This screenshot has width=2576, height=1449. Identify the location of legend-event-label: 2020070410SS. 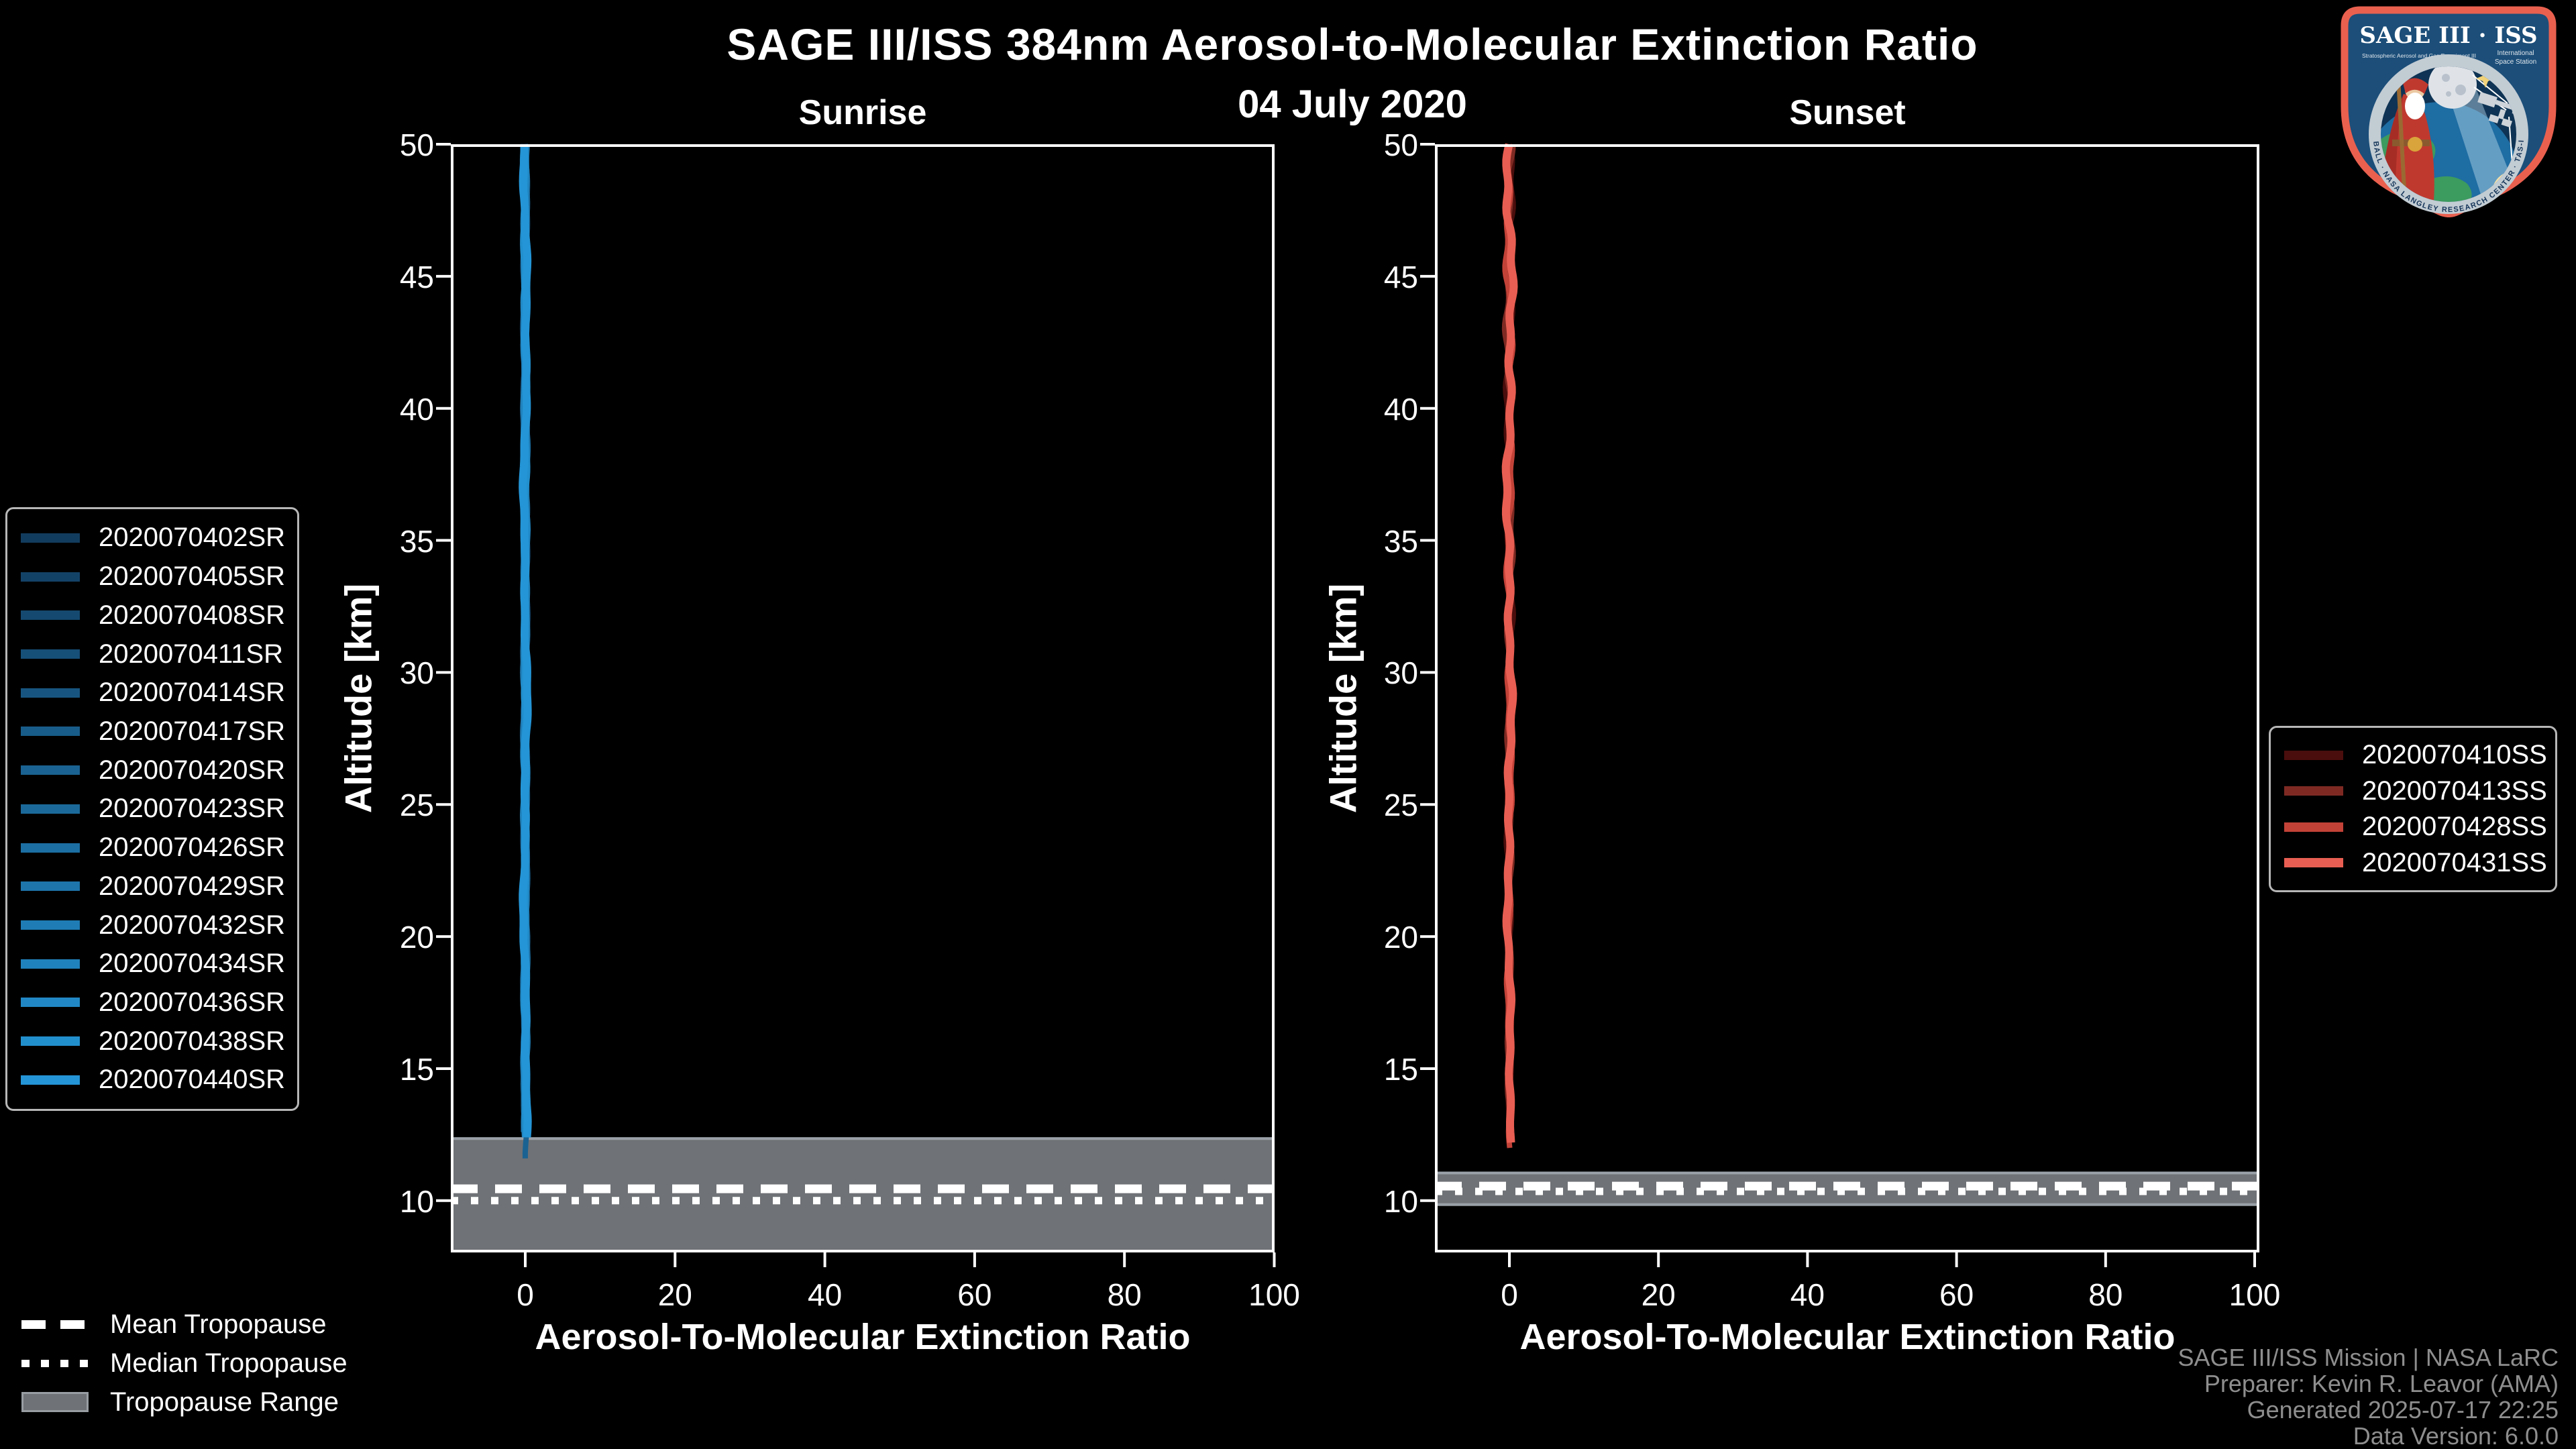
(2454, 755).